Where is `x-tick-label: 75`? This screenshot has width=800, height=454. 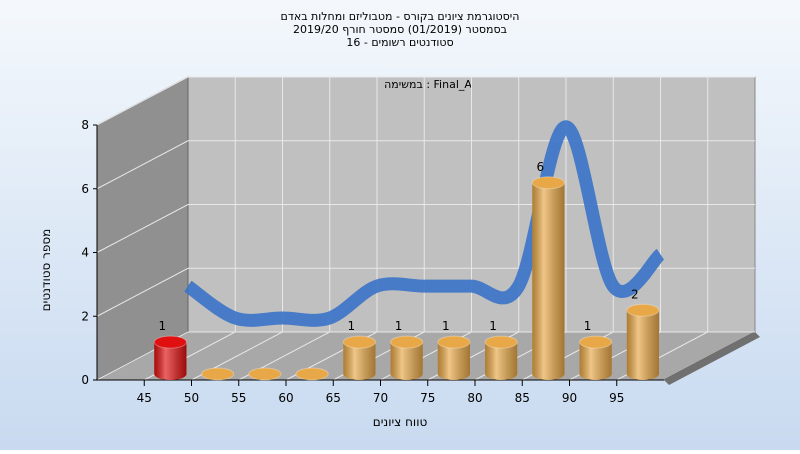
x-tick-label: 75 is located at coordinates (427, 398).